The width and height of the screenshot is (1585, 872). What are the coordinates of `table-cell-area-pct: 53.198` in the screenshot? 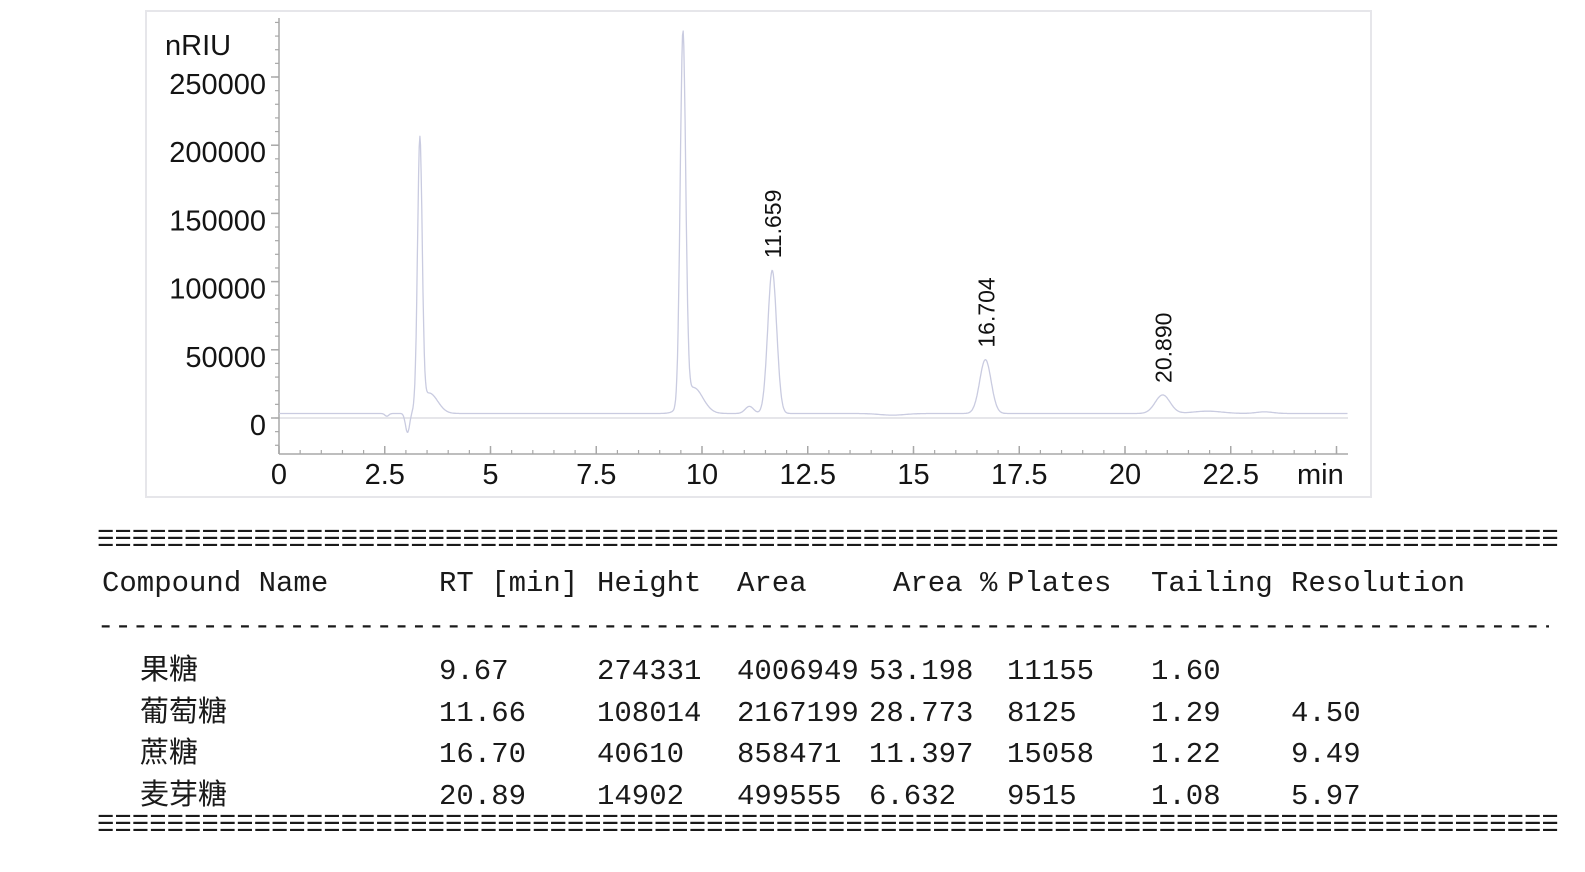 It's located at (921, 671).